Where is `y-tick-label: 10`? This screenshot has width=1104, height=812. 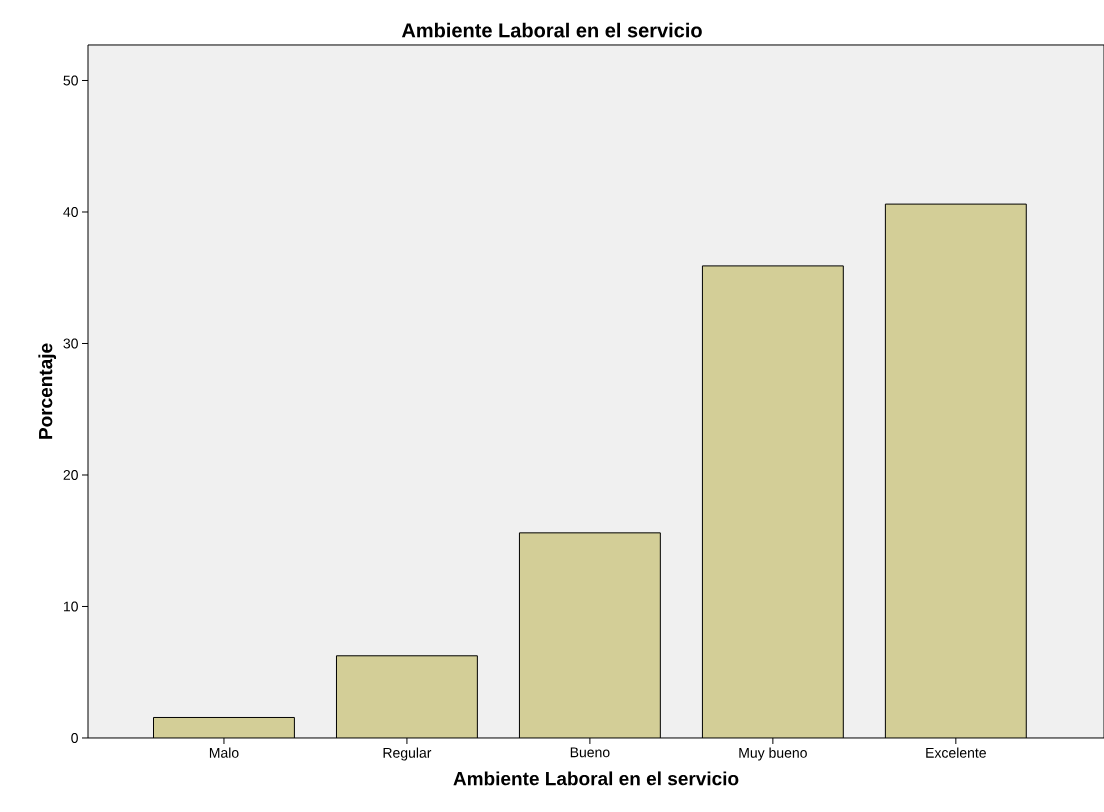 y-tick-label: 10 is located at coordinates (70, 606).